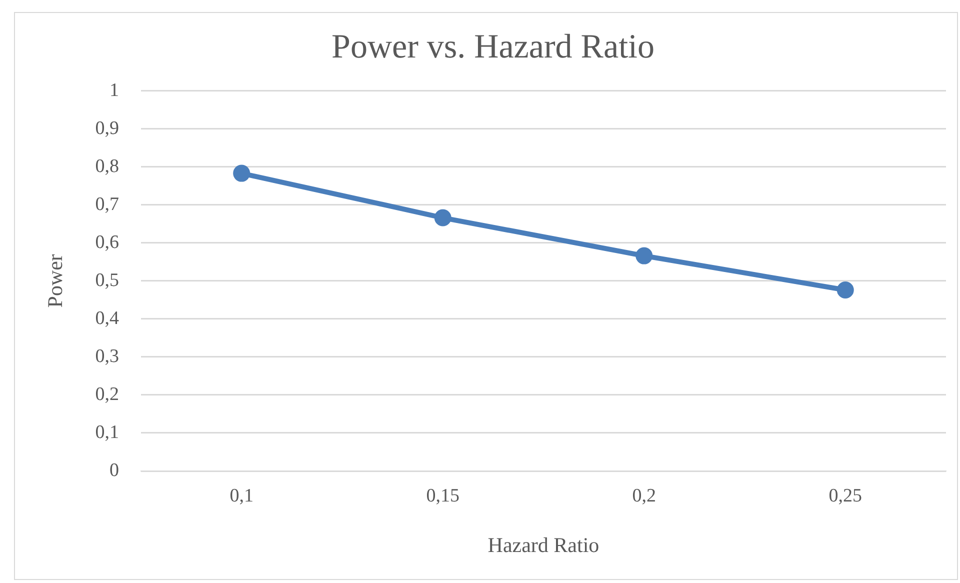  What do you see at coordinates (107, 394) in the screenshot?
I see `y-tick-label: 0,2` at bounding box center [107, 394].